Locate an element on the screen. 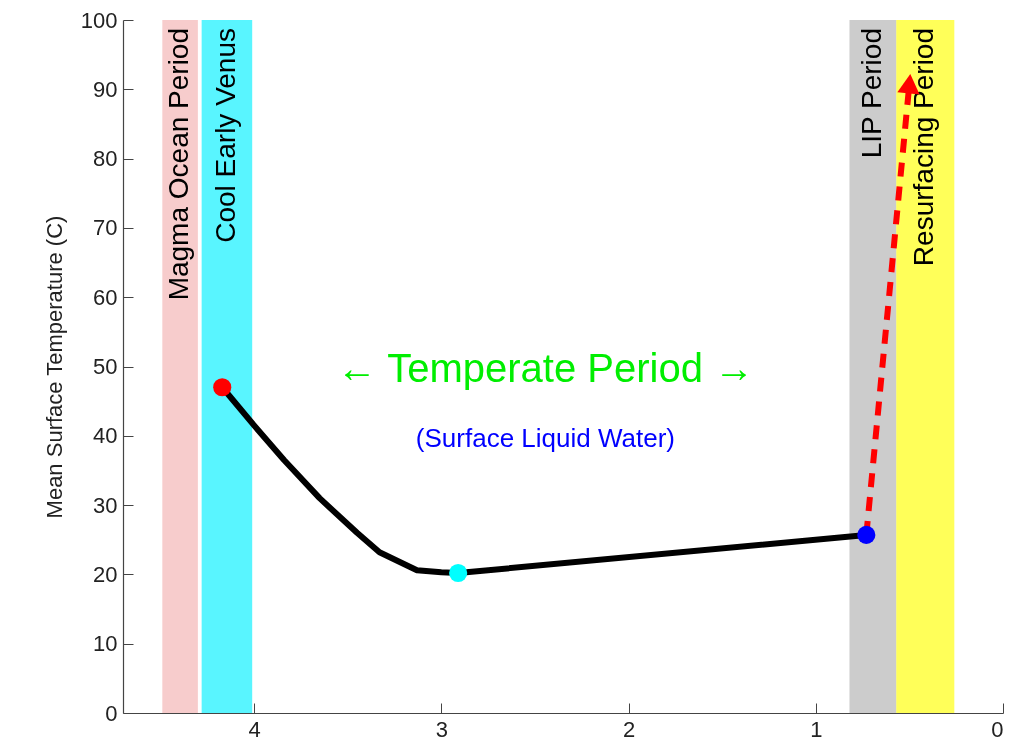 The width and height of the screenshot is (1015, 753). x-tick-label: 2 is located at coordinates (629, 729).